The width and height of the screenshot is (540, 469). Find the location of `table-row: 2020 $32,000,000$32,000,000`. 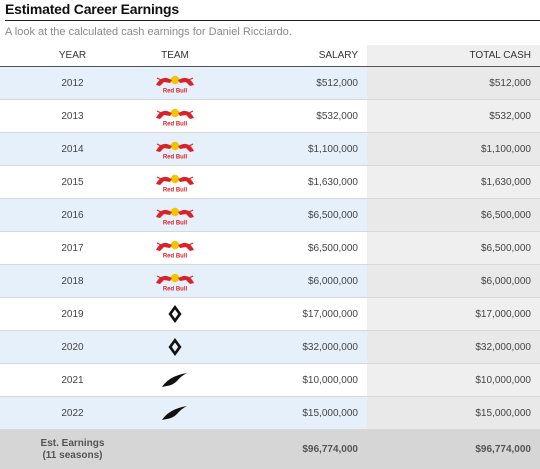

table-row: 2020 $32,000,000$32,000,000 is located at coordinates (270, 347).